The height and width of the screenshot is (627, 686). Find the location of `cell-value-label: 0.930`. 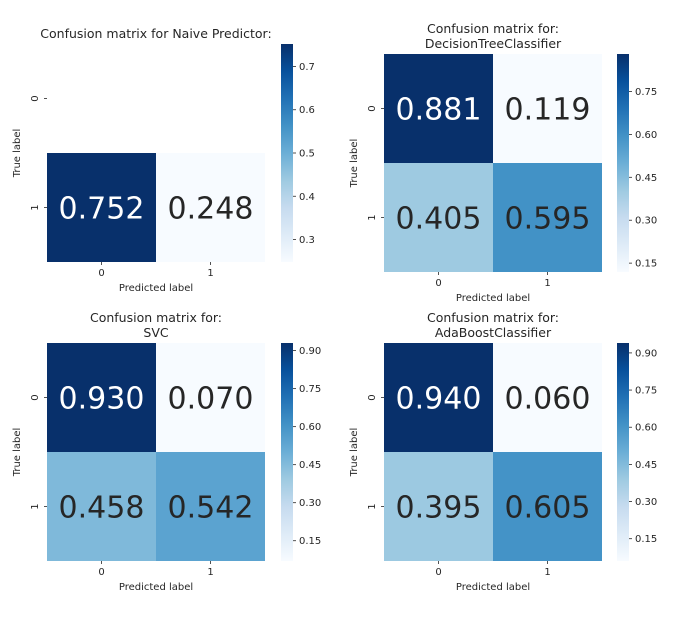

cell-value-label: 0.930 is located at coordinates (102, 399).